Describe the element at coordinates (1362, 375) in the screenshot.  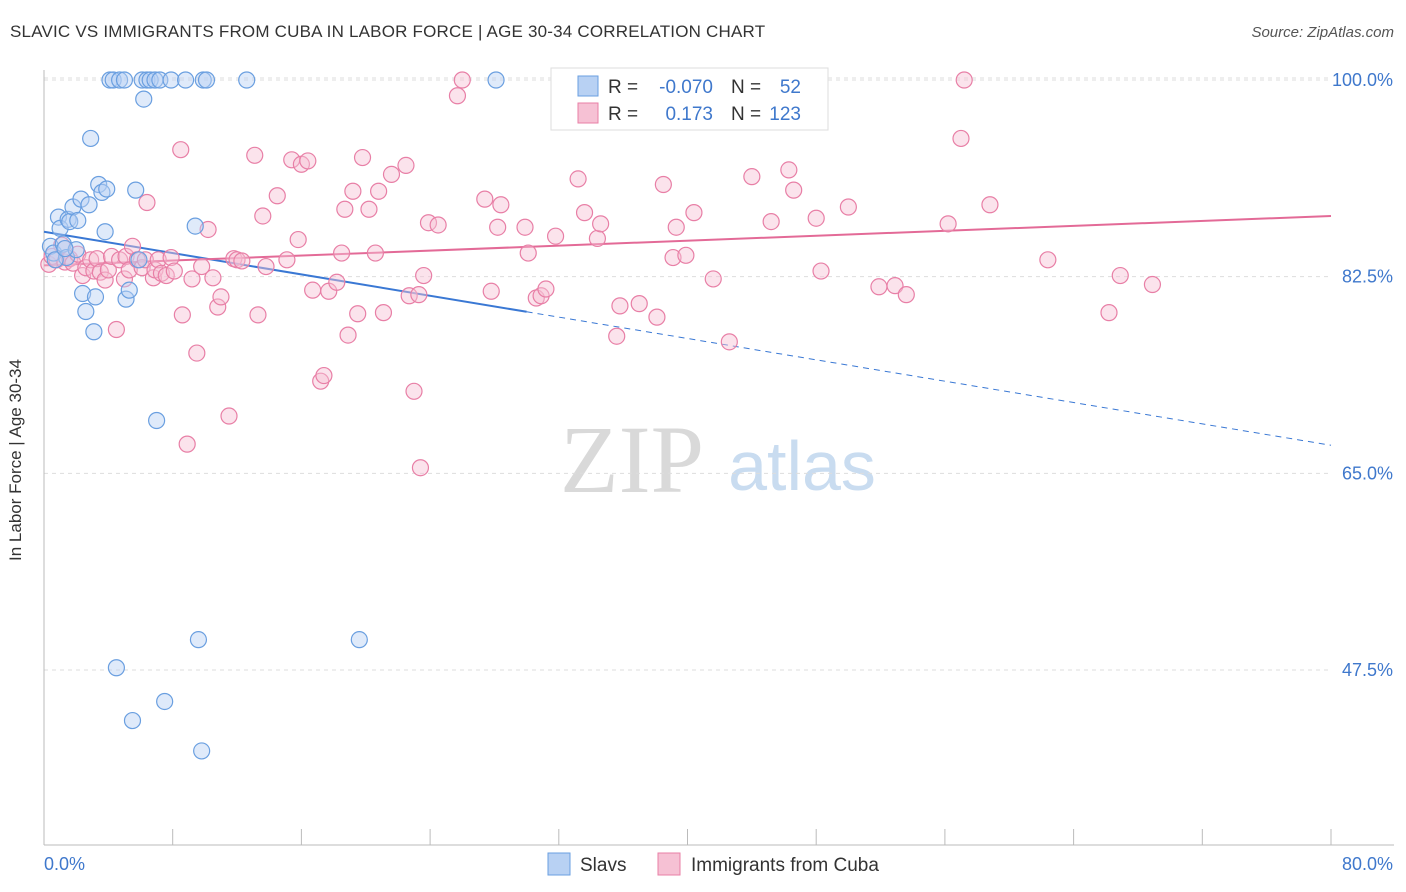
I see `y-tick-labels: 100.0% 82.5% 65.0% 47.5%` at that location.